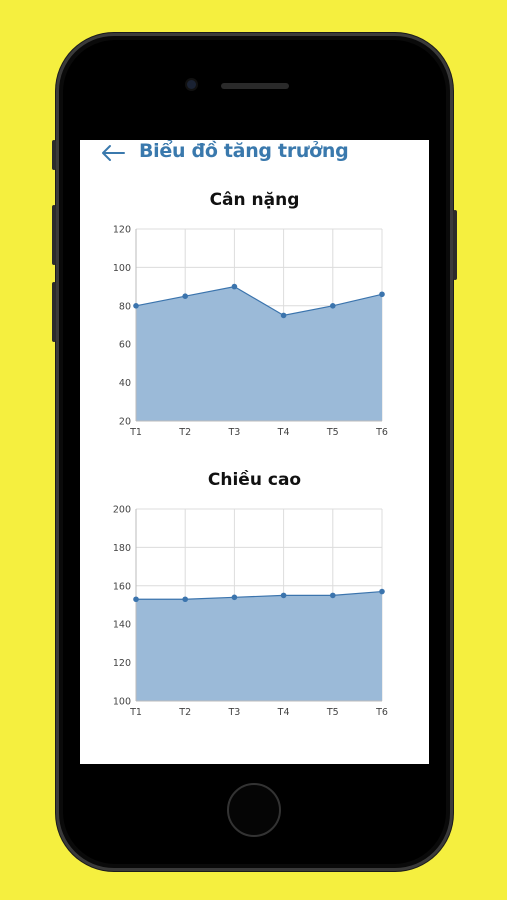  What do you see at coordinates (122, 230) in the screenshot?
I see `weight-ytick-label: 120` at bounding box center [122, 230].